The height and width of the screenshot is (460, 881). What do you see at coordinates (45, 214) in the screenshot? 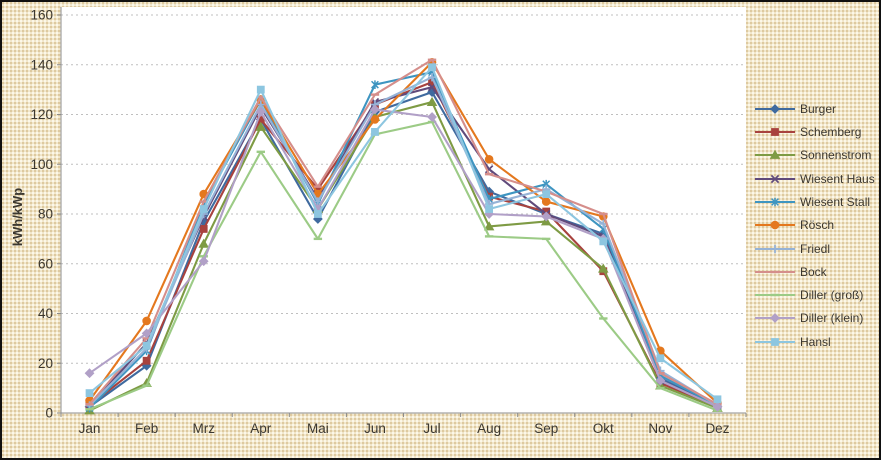
I see `y-tick-label: 80` at bounding box center [45, 214].